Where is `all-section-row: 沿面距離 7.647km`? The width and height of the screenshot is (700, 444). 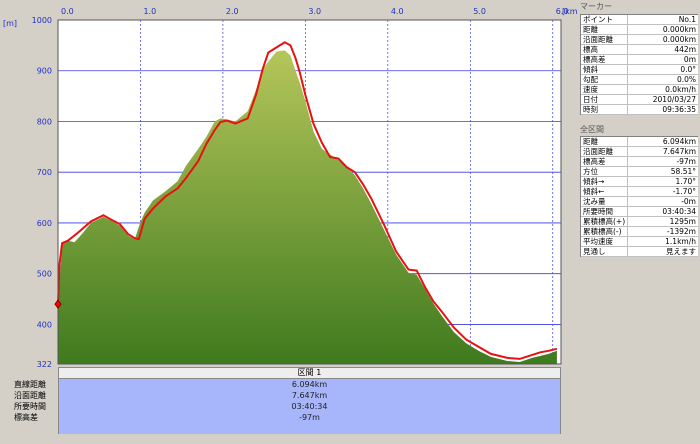 all-section-row: 沿面距離 7.647km is located at coordinates (639, 152).